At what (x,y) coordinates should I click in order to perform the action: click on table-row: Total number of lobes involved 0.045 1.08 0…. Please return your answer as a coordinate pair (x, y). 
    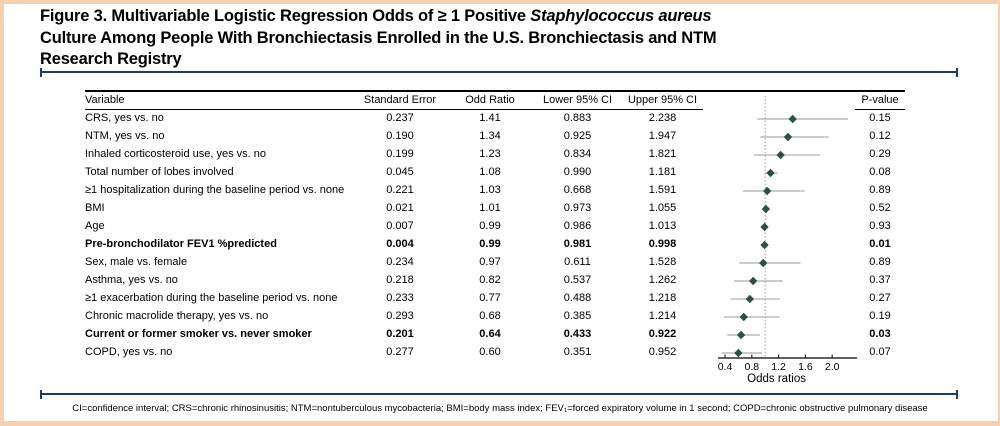
    Looking at the image, I should click on (495, 172).